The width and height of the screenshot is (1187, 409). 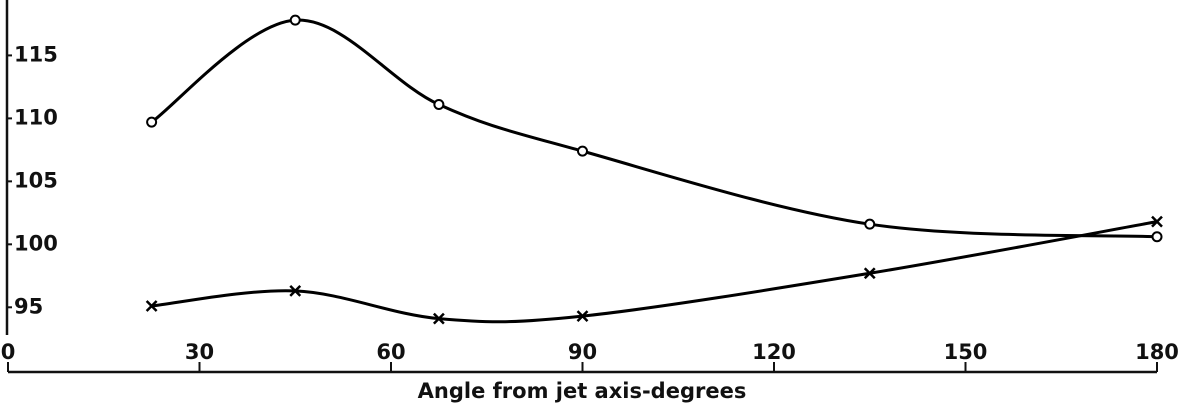 I want to click on y-tick-label: 95, so click(x=28, y=306).